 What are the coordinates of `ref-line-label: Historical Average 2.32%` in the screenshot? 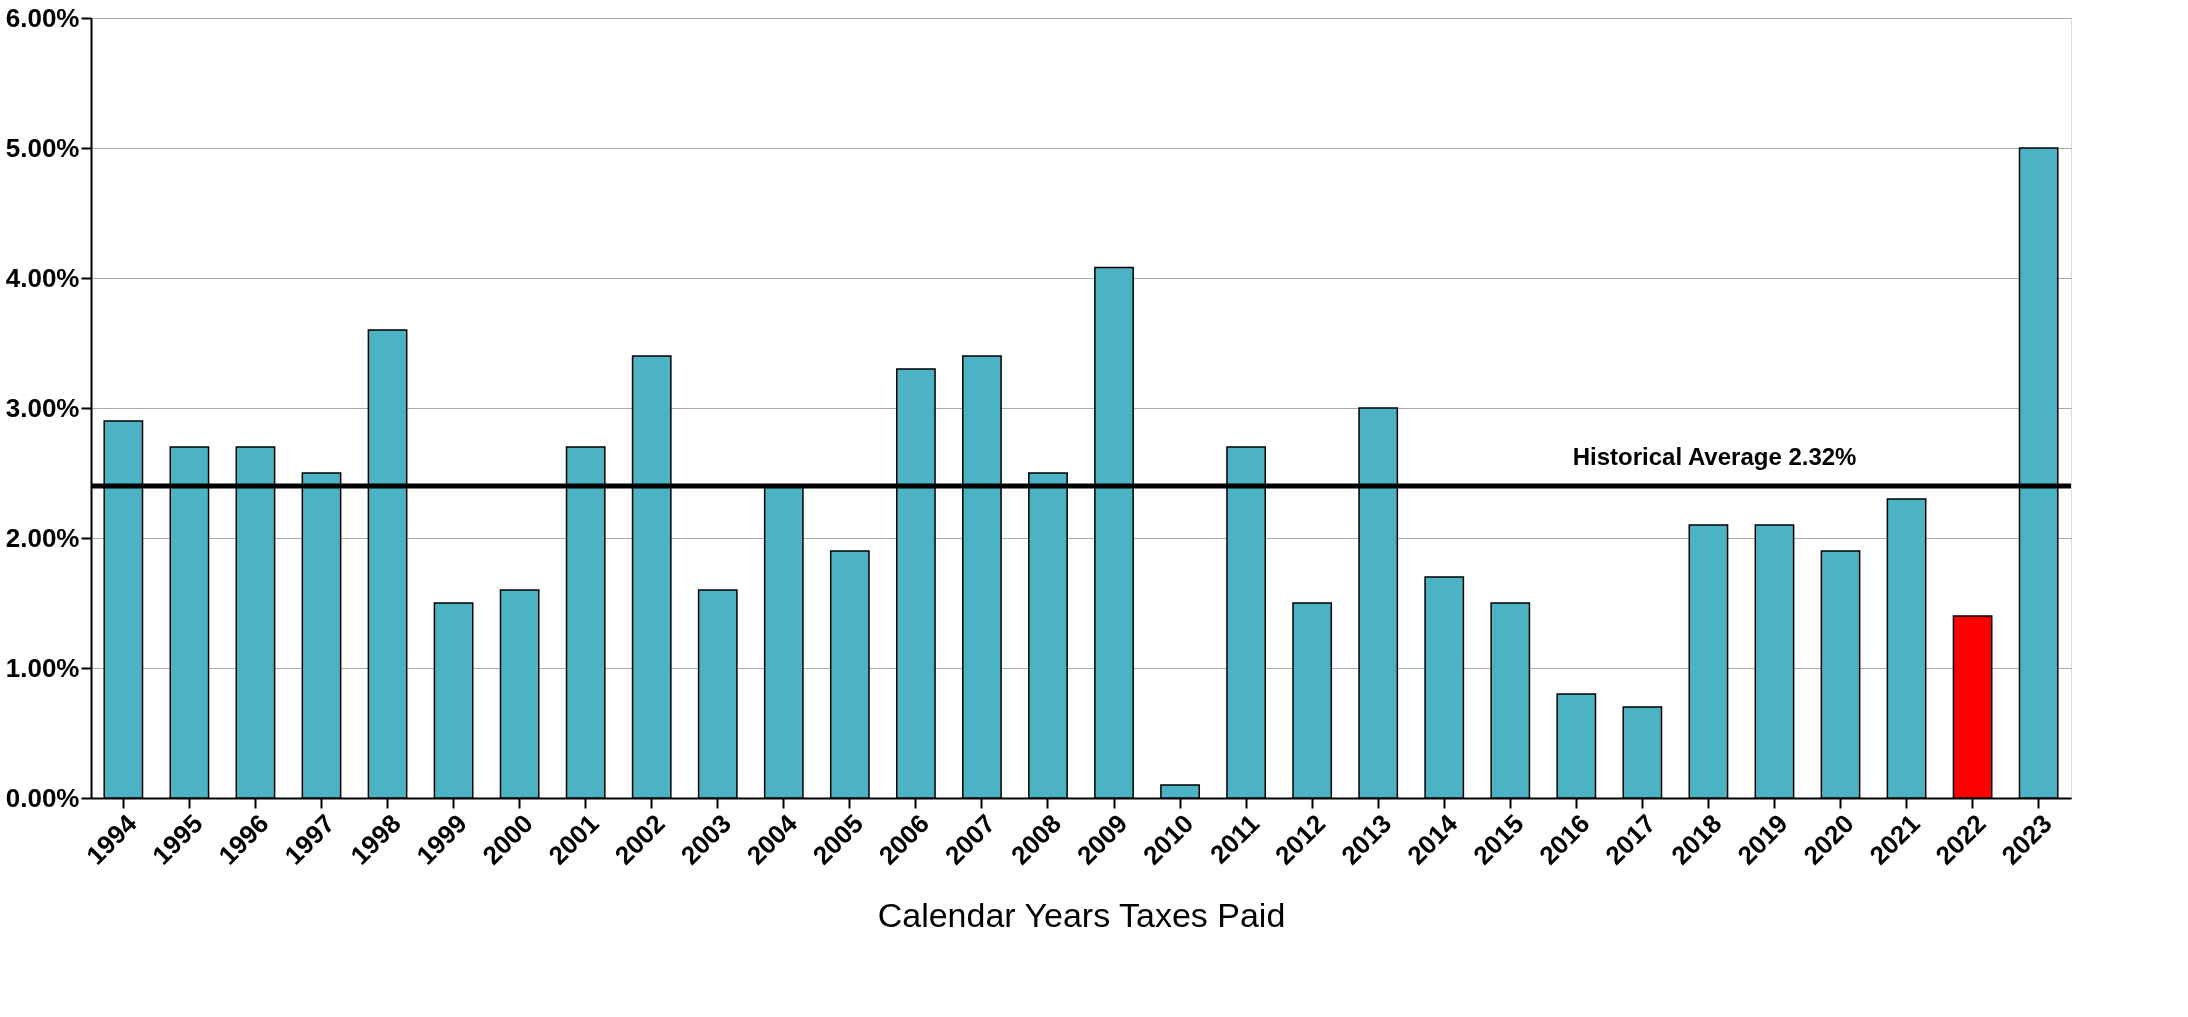 It's located at (1714, 456).